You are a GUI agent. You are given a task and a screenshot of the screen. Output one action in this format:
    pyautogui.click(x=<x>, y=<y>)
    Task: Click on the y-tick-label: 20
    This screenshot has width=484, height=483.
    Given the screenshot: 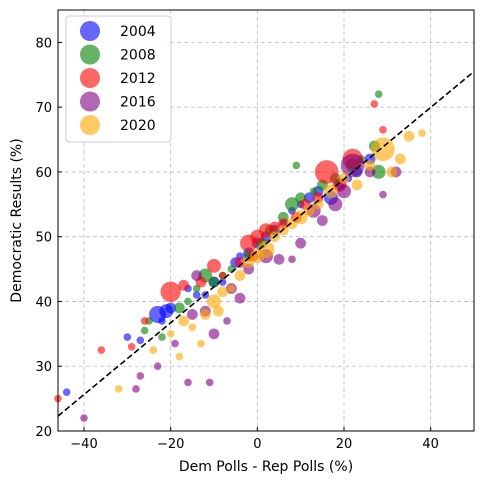 What is the action you would take?
    pyautogui.click(x=43, y=432)
    